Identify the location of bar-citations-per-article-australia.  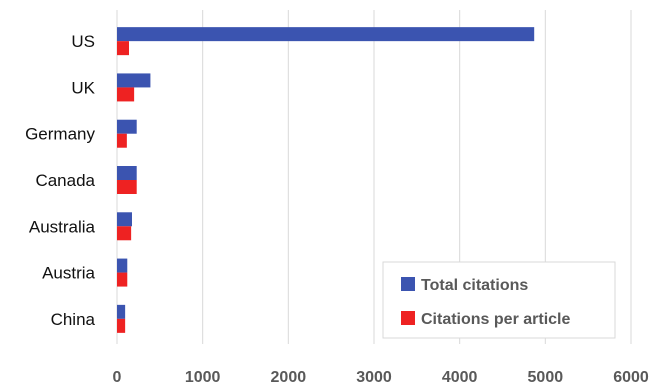
(124, 233).